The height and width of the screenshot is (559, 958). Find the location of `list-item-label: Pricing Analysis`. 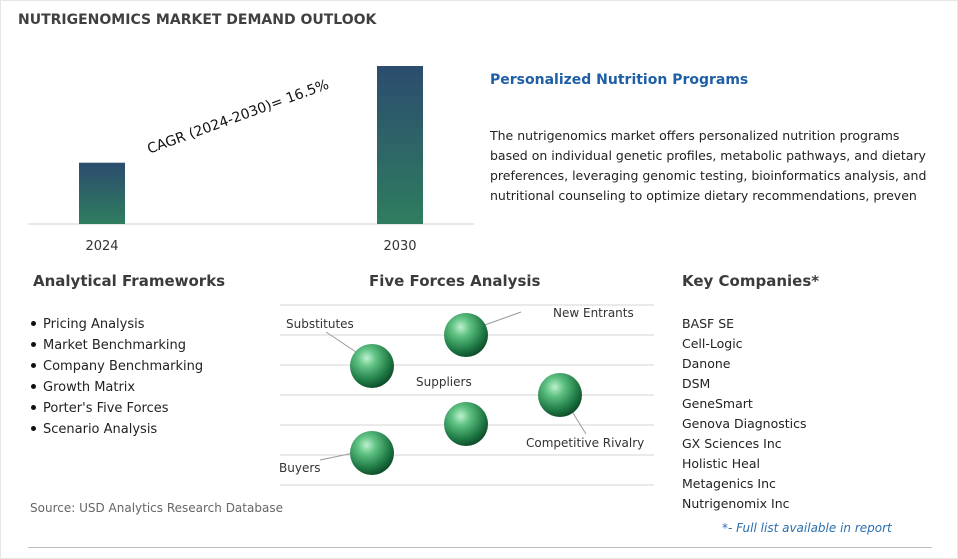

list-item-label: Pricing Analysis is located at coordinates (94, 324).